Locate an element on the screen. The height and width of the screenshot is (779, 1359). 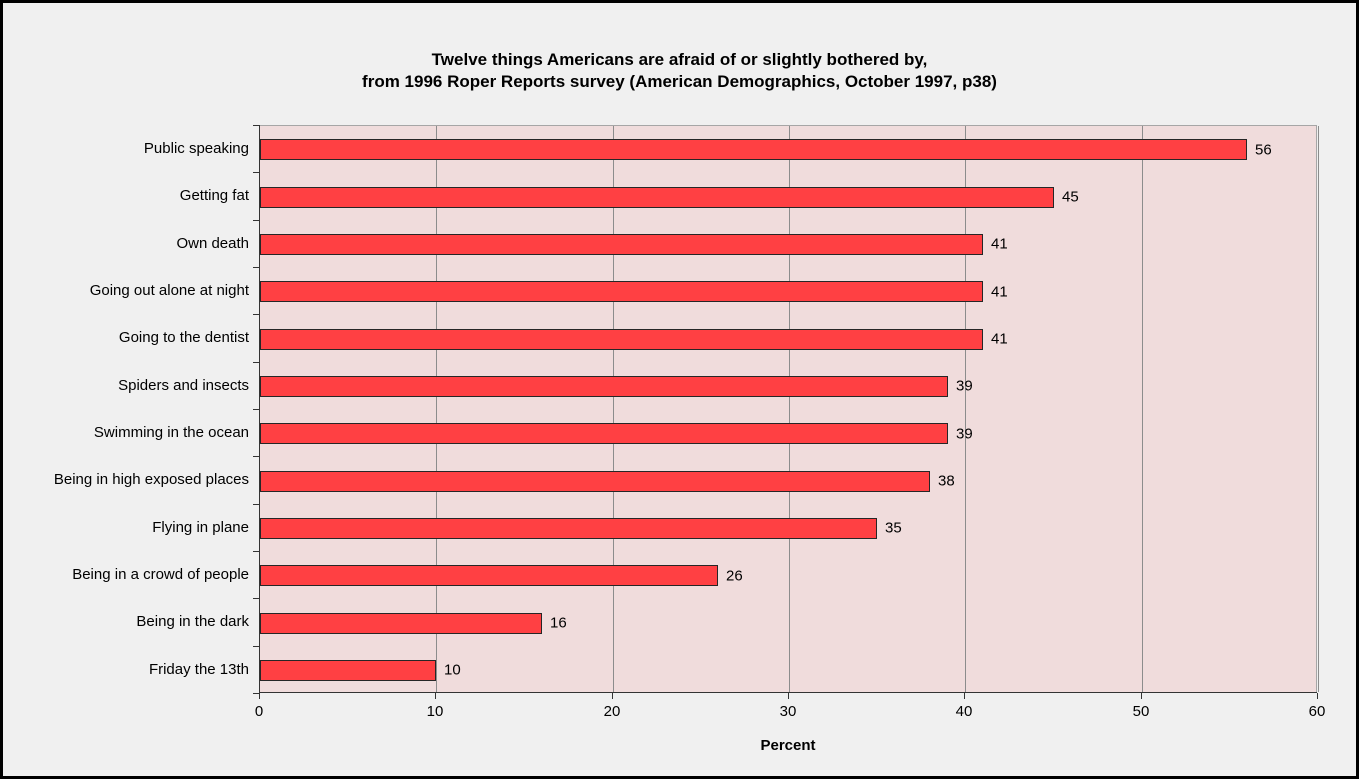
y-axis-line is located at coordinates (259, 409).